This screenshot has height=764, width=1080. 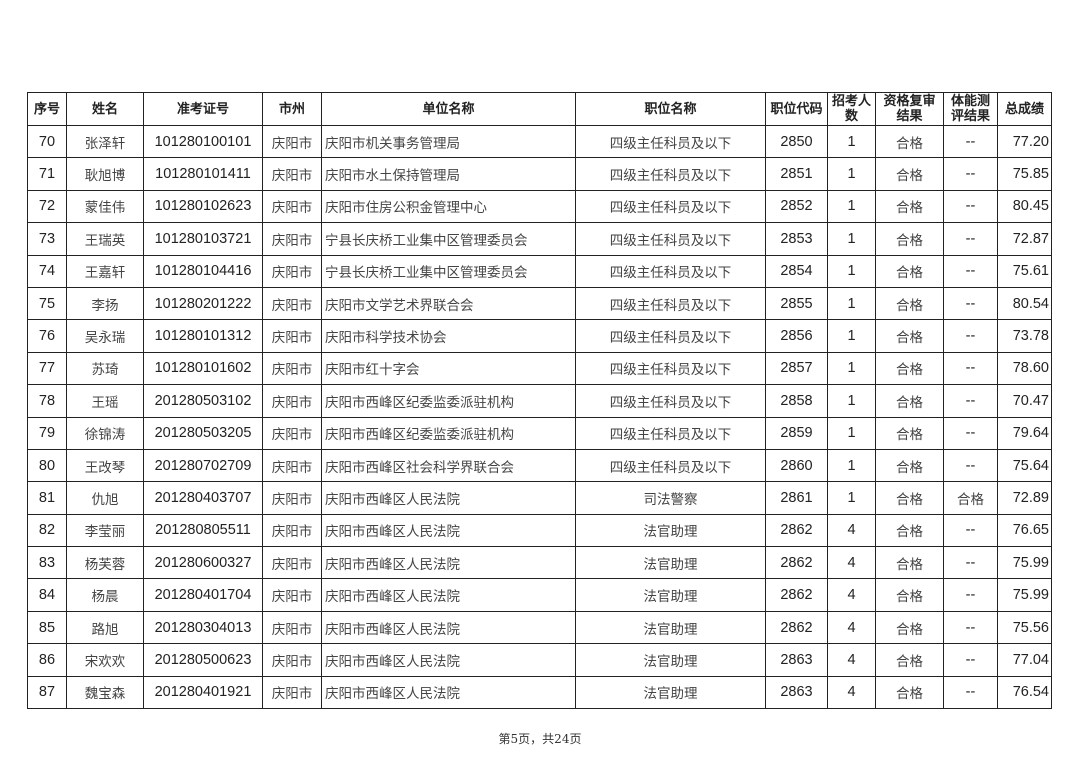 What do you see at coordinates (796, 303) in the screenshot?
I see `cell-position-code: 2855` at bounding box center [796, 303].